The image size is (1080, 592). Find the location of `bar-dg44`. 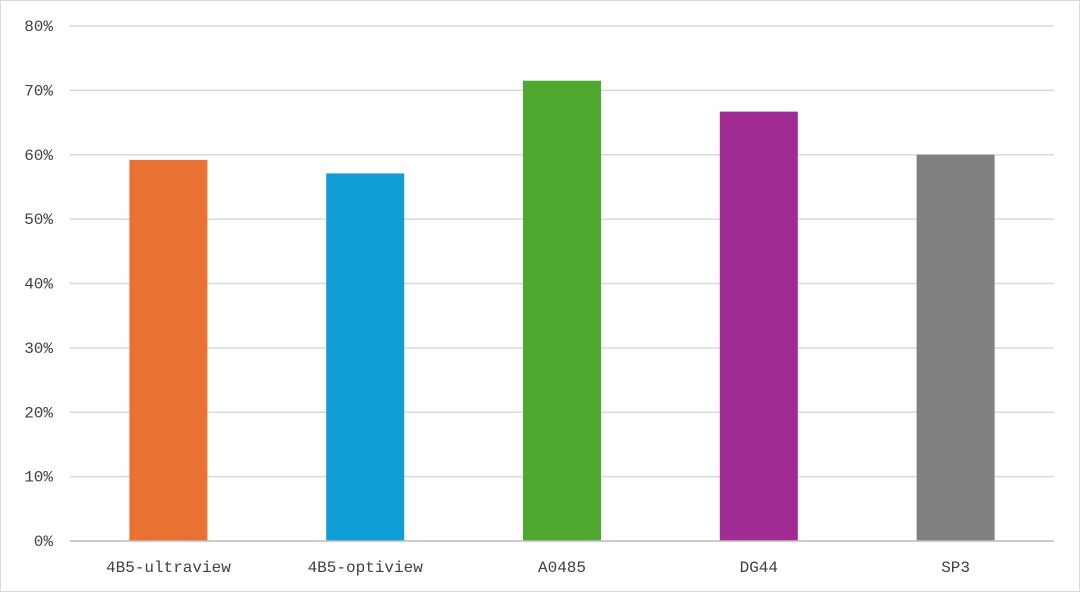

bar-dg44 is located at coordinates (758, 326).